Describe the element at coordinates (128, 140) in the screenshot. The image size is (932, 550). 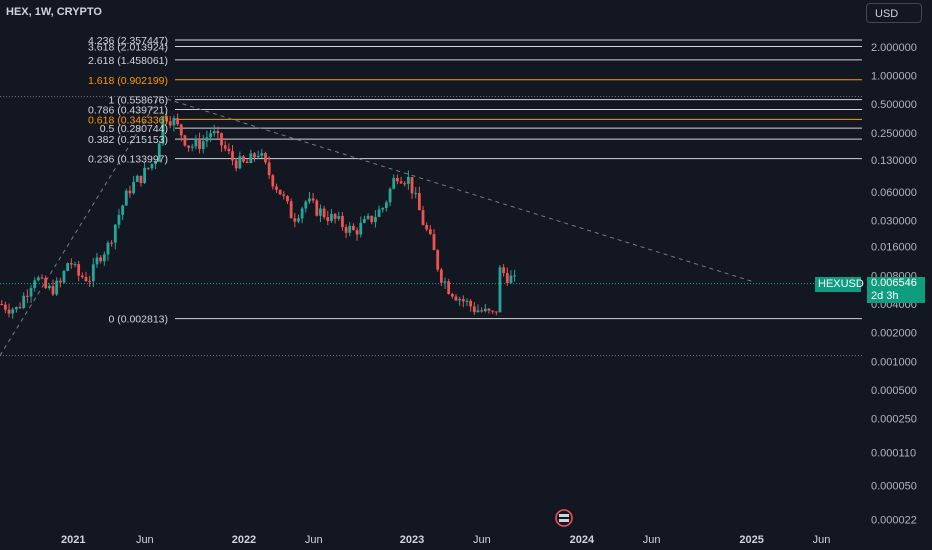
I see `fib-level-label: 0.382 (0.215153)` at that location.